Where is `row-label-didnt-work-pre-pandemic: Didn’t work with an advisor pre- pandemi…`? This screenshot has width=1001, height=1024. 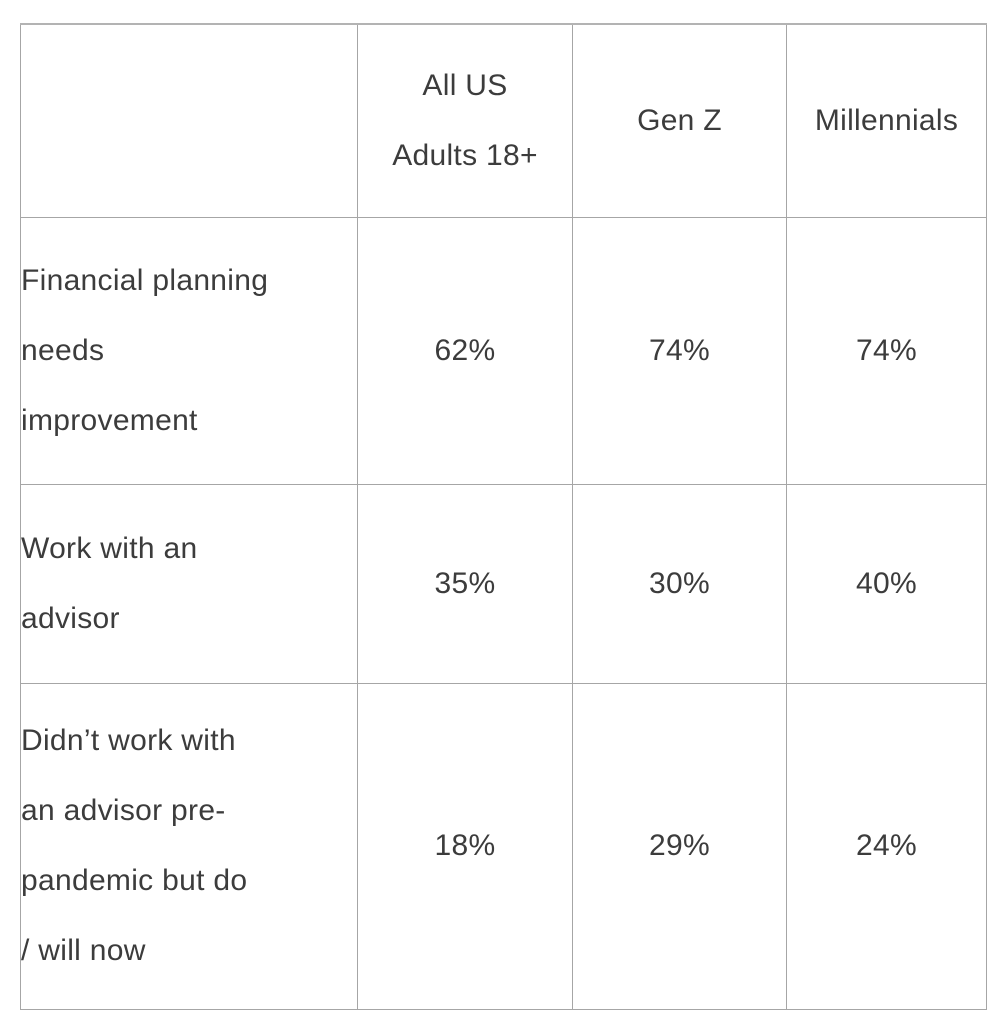 row-label-didnt-work-pre-pandemic: Didn’t work with an advisor pre- pandemi… is located at coordinates (189, 846).